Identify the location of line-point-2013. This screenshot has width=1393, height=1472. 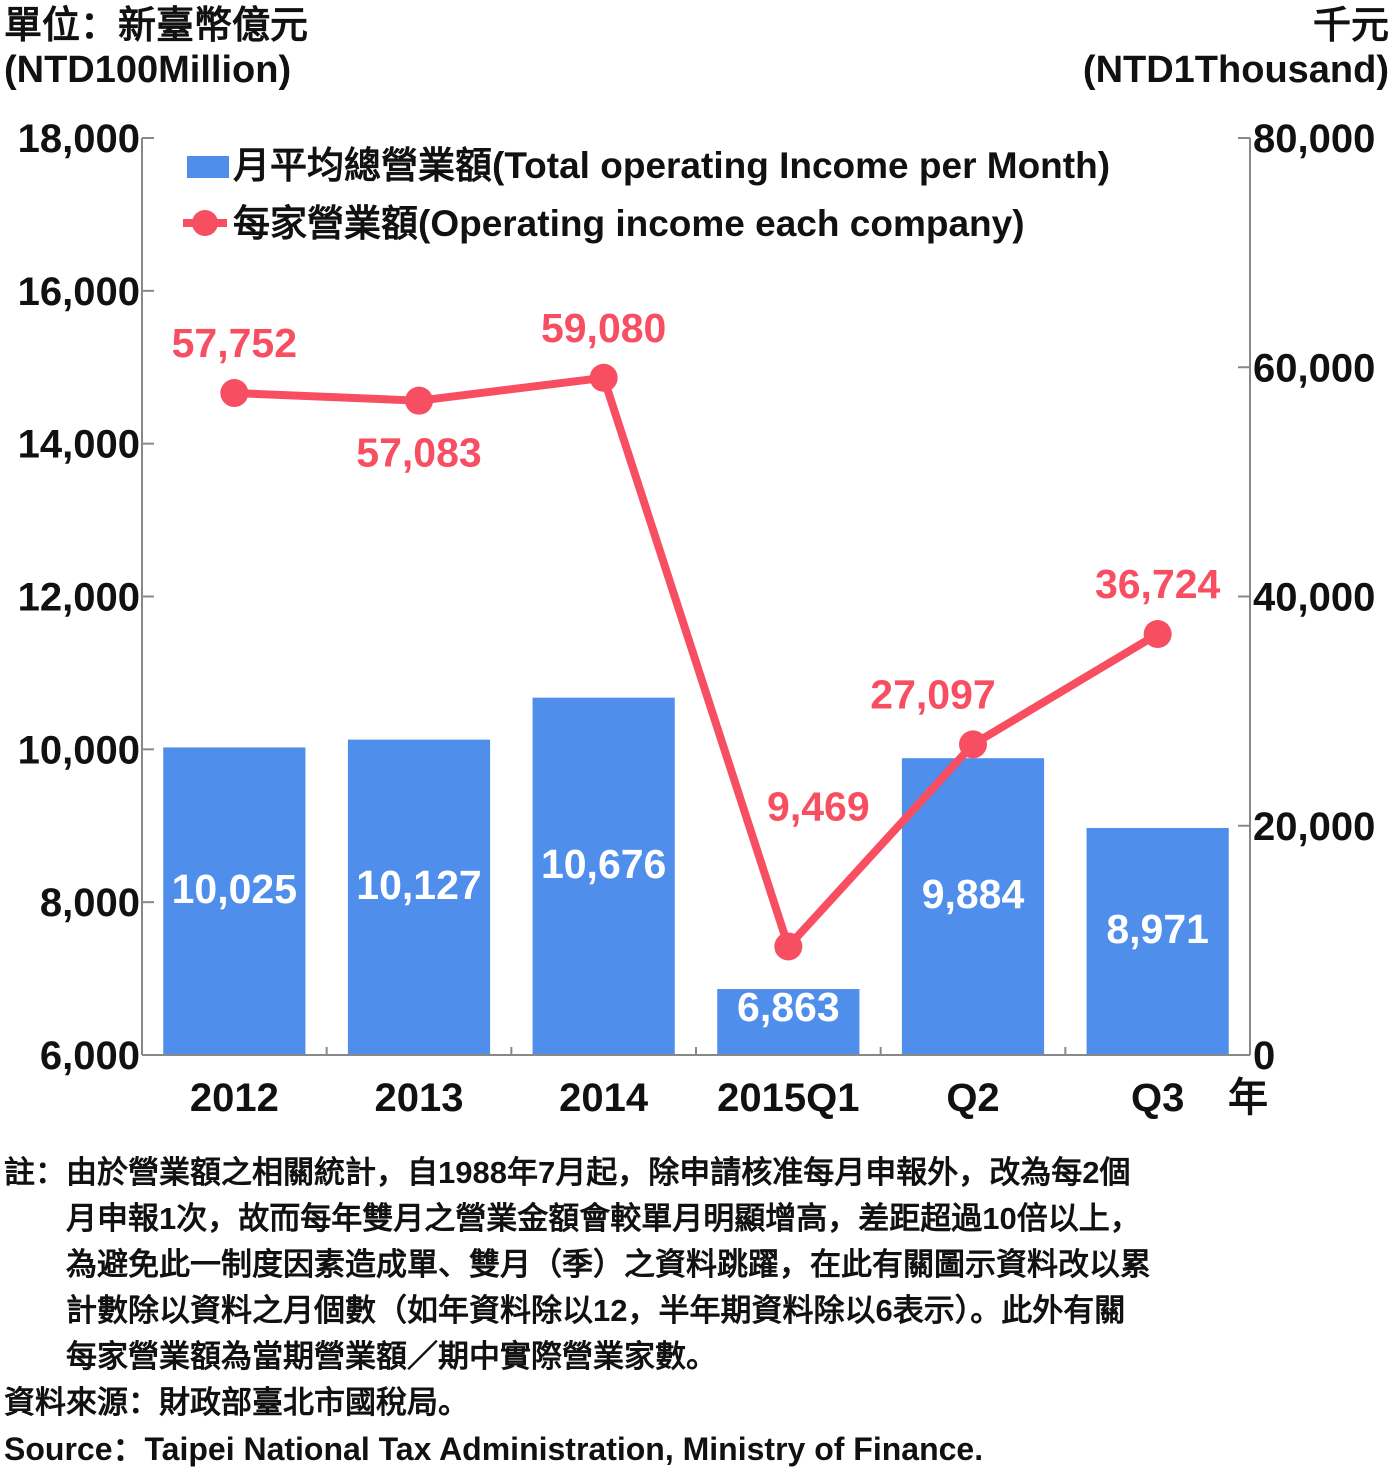
(419, 400).